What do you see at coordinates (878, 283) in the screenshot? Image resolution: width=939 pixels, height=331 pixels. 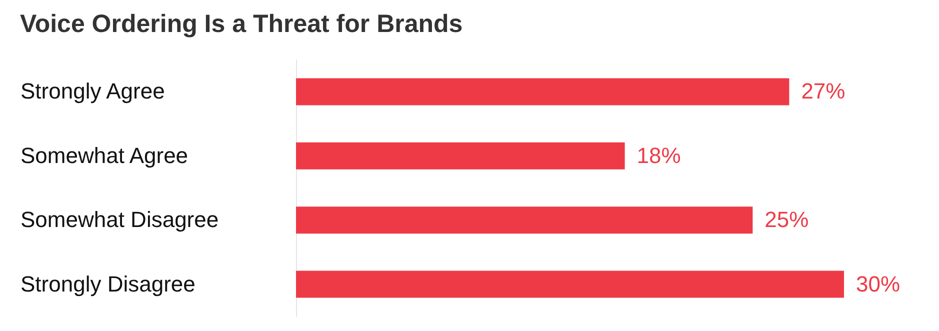 I see `data-label: 30%` at bounding box center [878, 283].